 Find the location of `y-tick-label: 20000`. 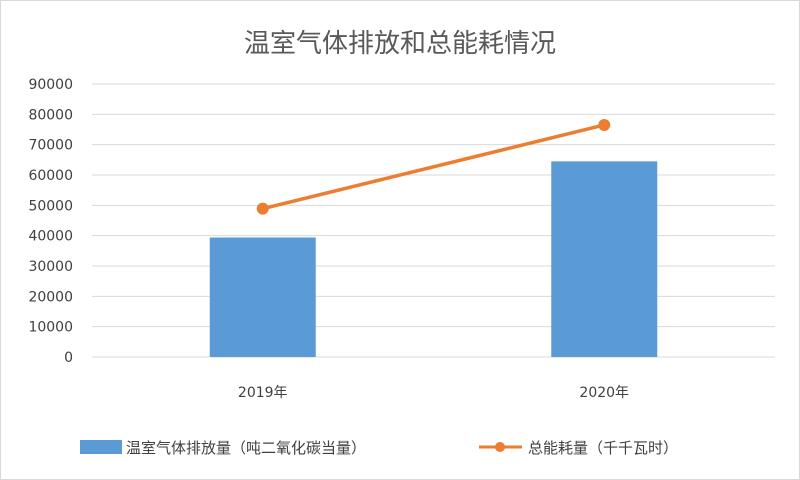

y-tick-label: 20000 is located at coordinates (50, 297).